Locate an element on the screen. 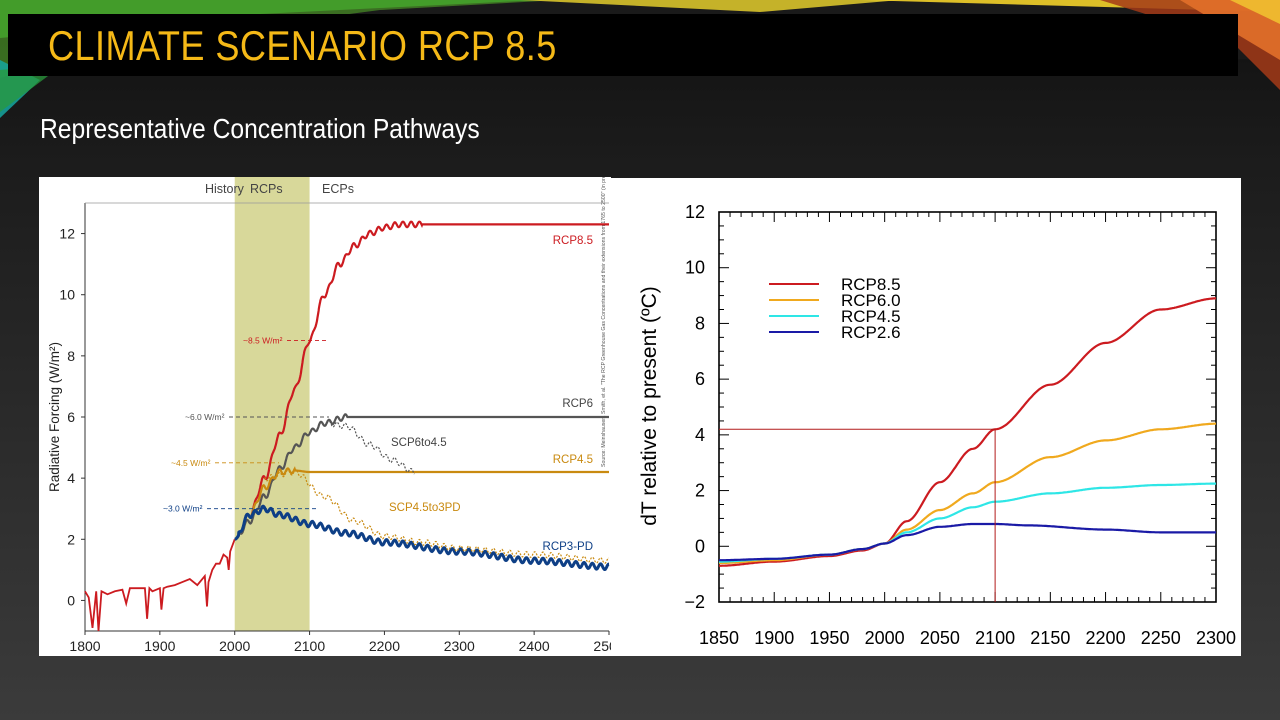 The width and height of the screenshot is (1280, 720). annotation-label: ~8.5 W/m² is located at coordinates (263, 341).